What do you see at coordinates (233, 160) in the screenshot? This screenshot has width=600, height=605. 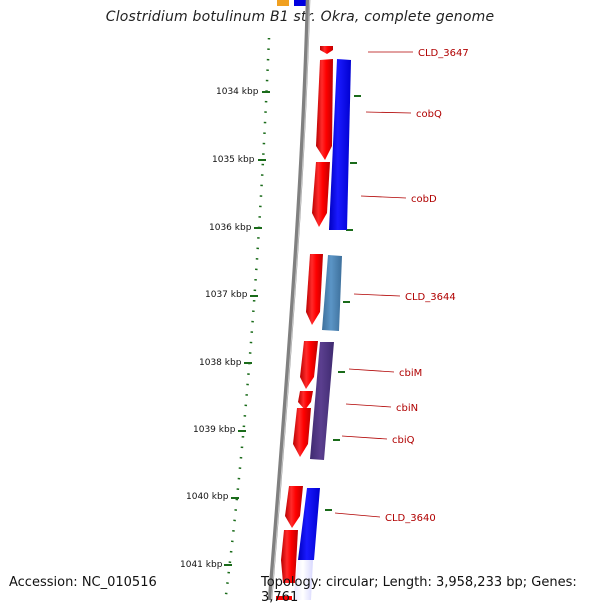 I see `kbp-label: 1035 kbp` at bounding box center [233, 160].